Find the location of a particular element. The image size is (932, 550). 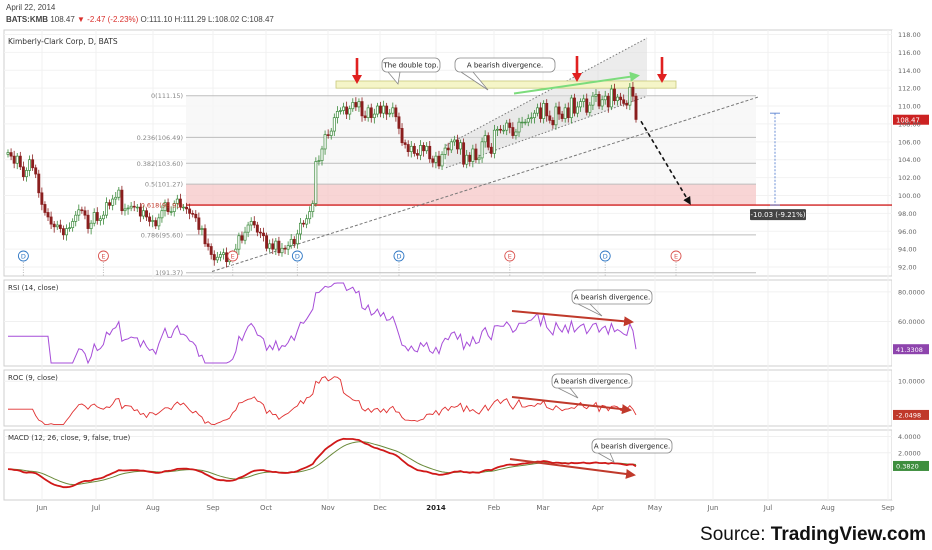

header-open: O:111.10 is located at coordinates (156, 19).